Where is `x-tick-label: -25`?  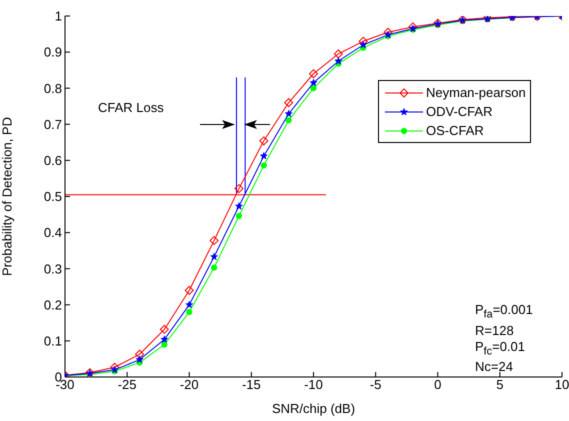
x-tick-label: -25 is located at coordinates (127, 384).